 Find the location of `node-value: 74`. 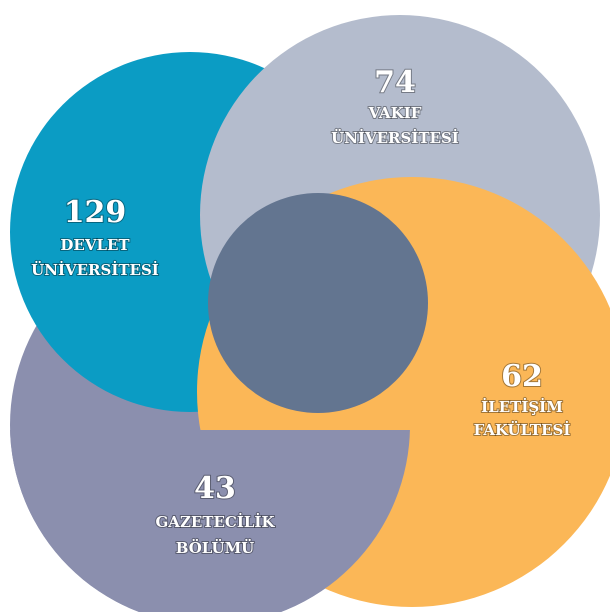

node-value: 74 is located at coordinates (395, 82).